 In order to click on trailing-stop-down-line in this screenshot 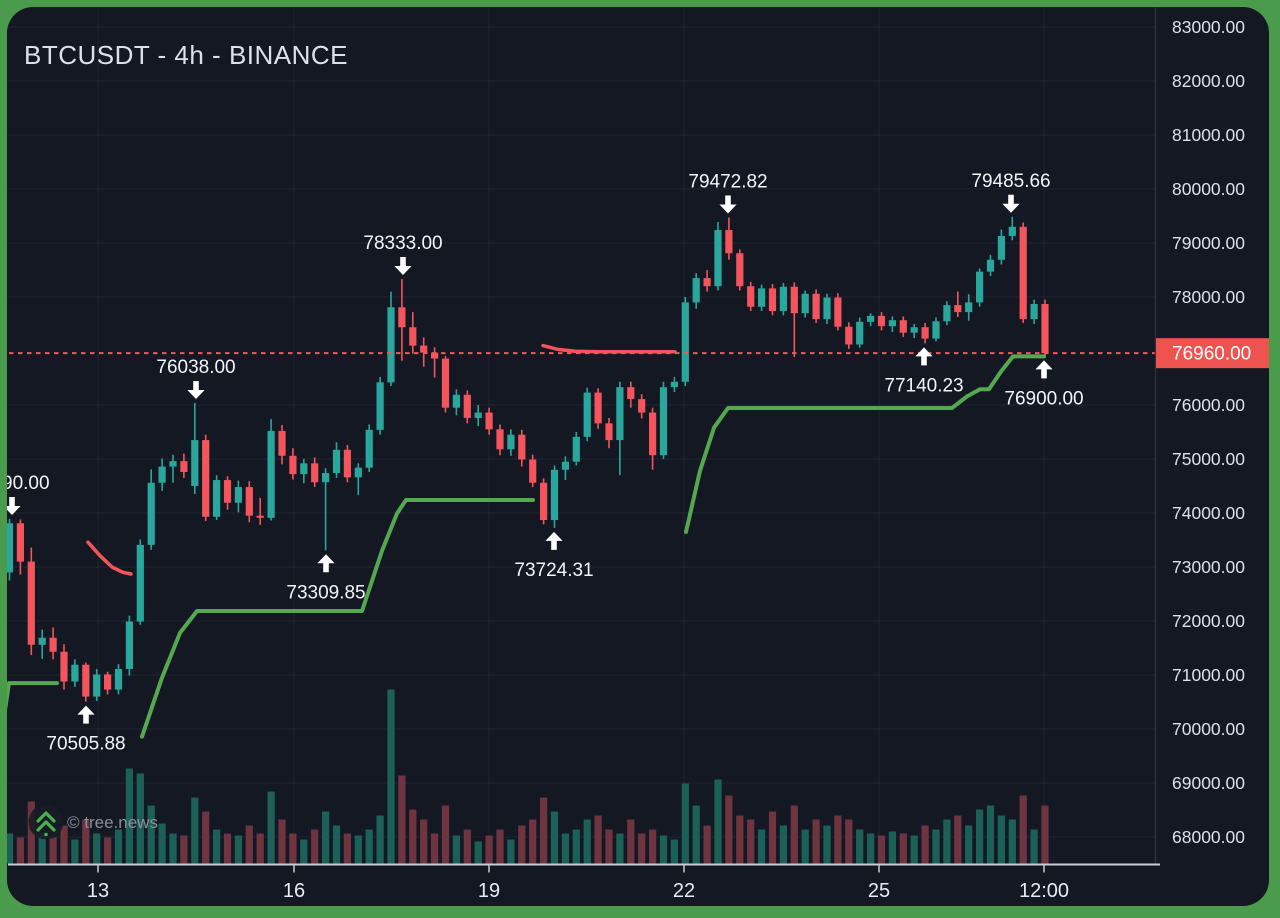, I will do `click(609, 348)`.